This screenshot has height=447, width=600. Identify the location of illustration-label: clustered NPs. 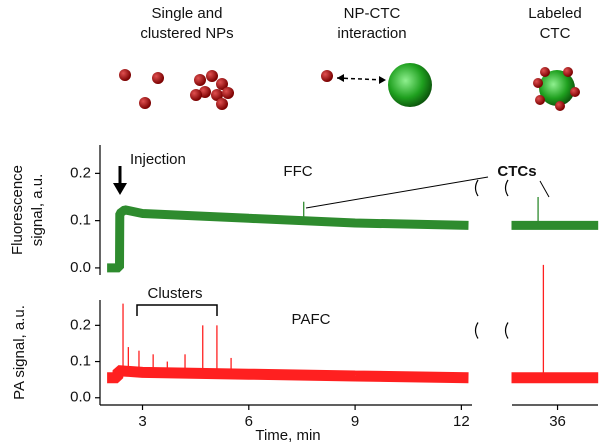
(186, 33).